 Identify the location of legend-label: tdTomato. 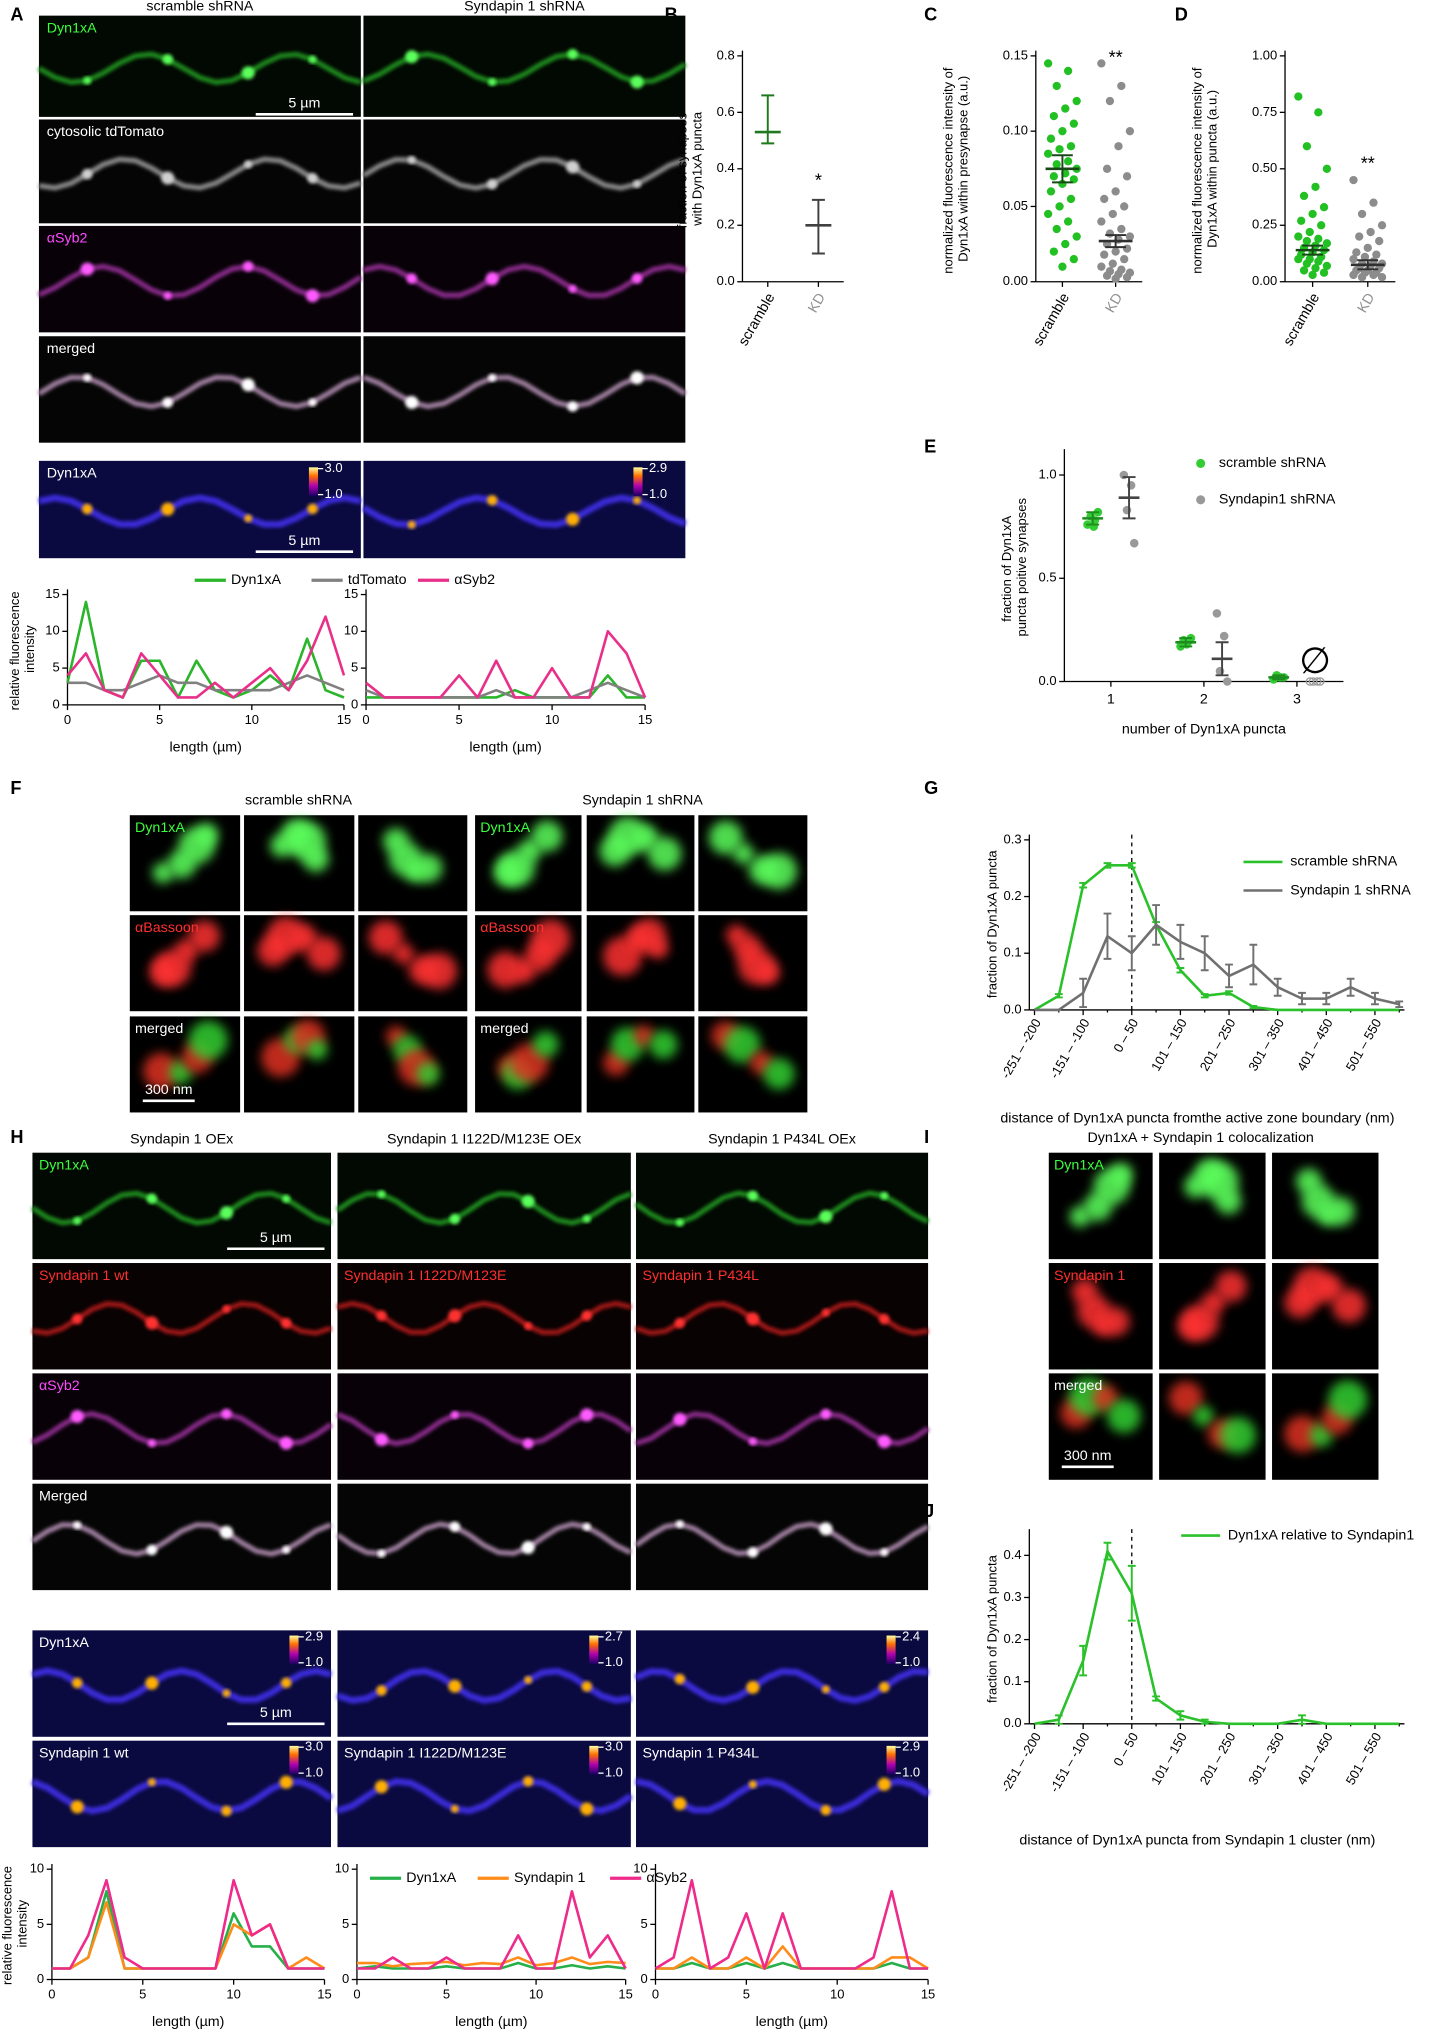
(377, 580).